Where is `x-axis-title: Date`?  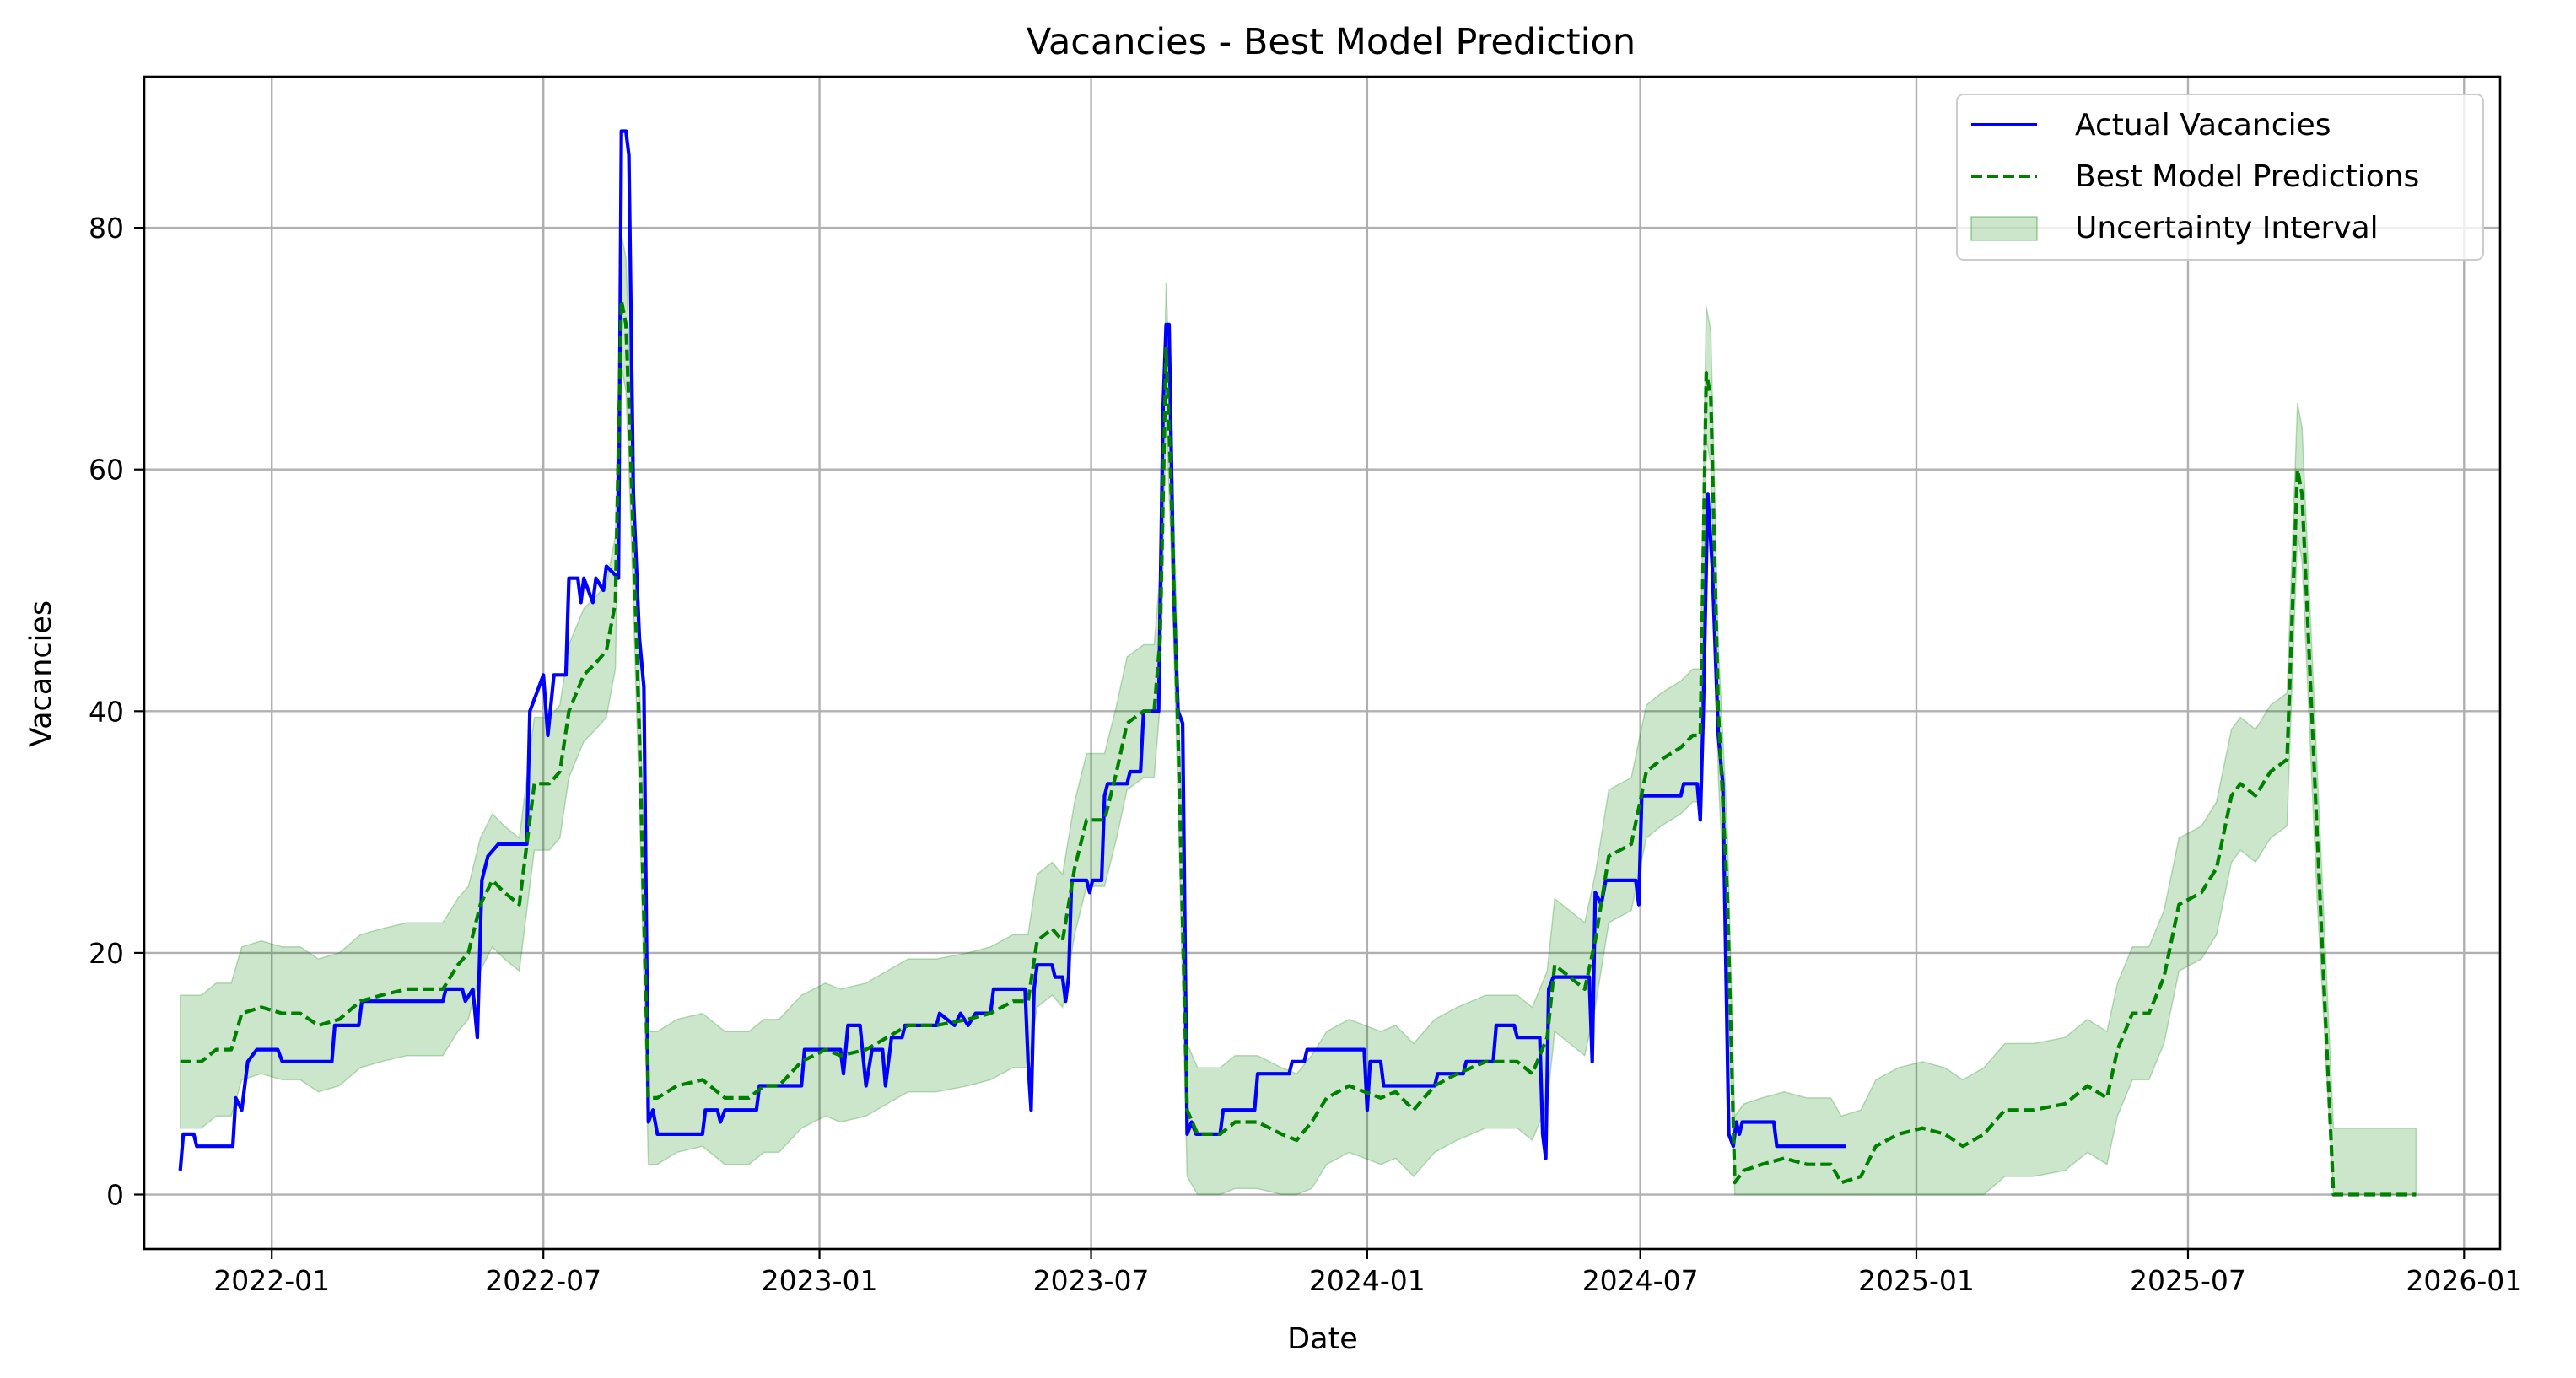 x-axis-title: Date is located at coordinates (1322, 1339).